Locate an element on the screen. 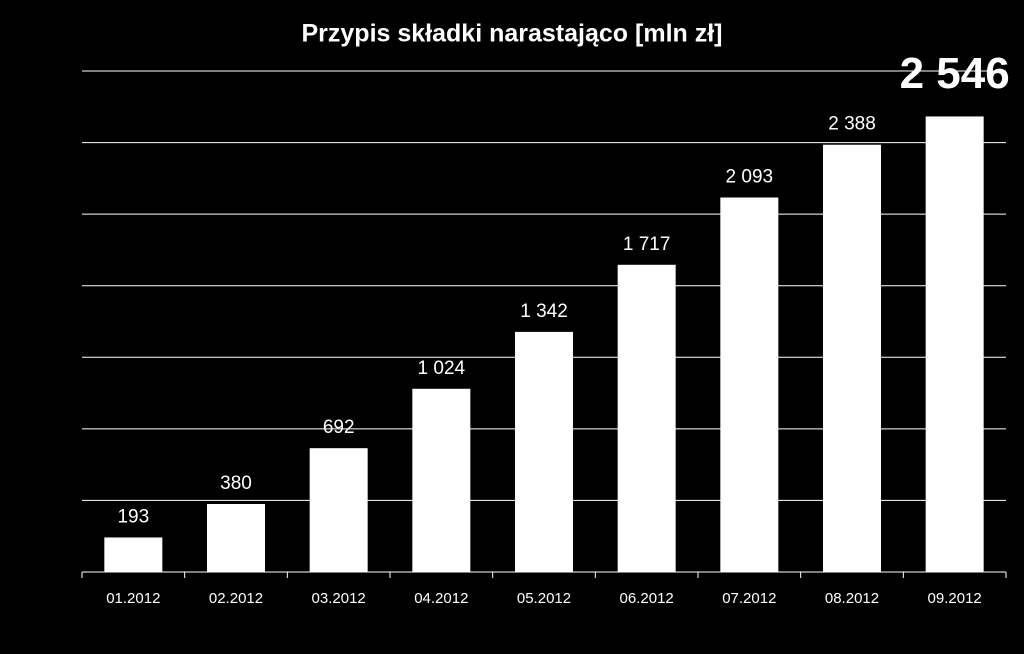  value-label: 380 is located at coordinates (236, 483).